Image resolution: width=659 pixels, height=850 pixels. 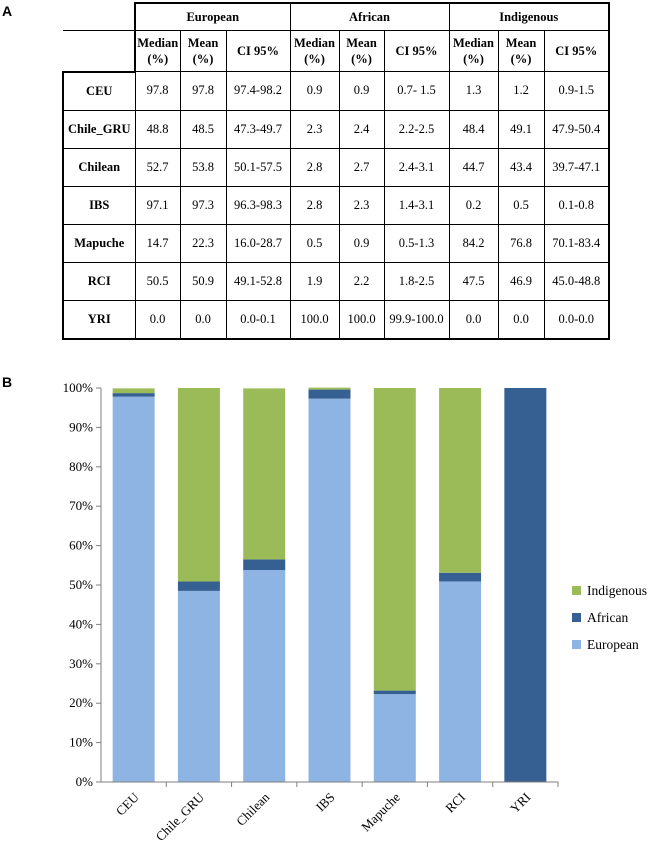 What do you see at coordinates (258, 129) in the screenshot?
I see `table-cell: 47.3-49.7` at bounding box center [258, 129].